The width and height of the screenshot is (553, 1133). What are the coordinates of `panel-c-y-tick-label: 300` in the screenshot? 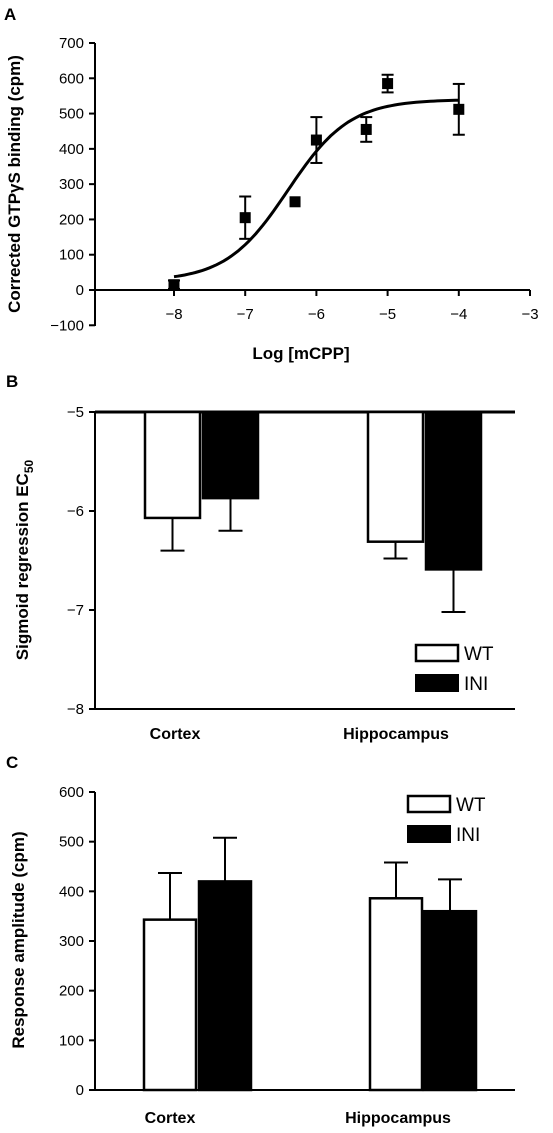 It's located at (71, 941).